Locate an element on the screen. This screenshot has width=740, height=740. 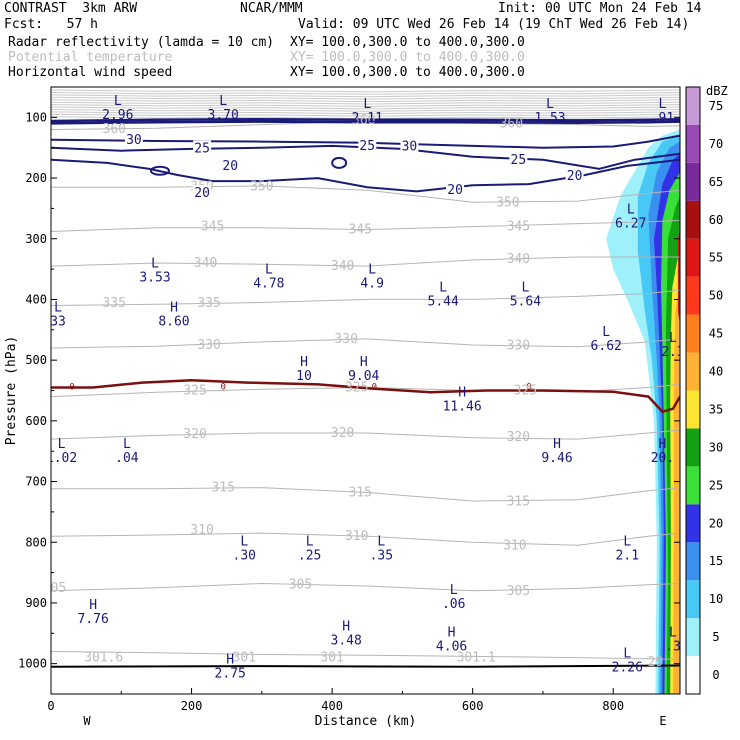
x-tick-label: 600 is located at coordinates (473, 706).